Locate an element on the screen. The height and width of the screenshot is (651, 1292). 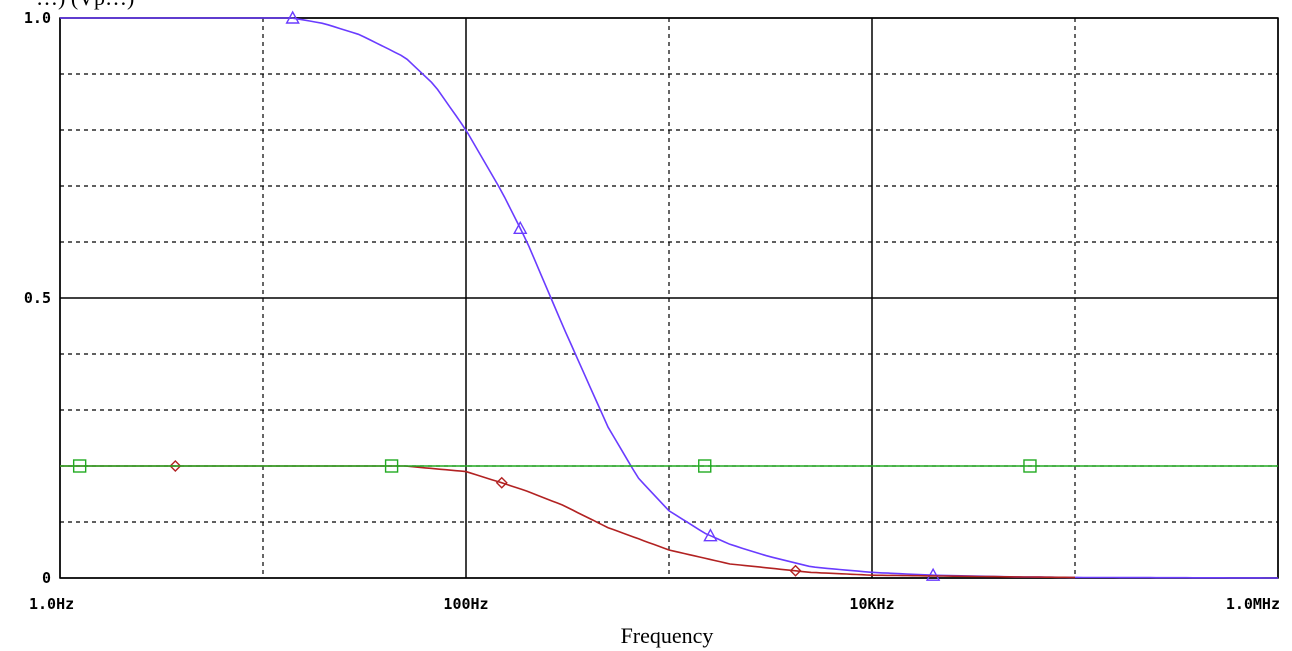
top-clipped-label: …) (Vp…) is located at coordinates (85, 5).